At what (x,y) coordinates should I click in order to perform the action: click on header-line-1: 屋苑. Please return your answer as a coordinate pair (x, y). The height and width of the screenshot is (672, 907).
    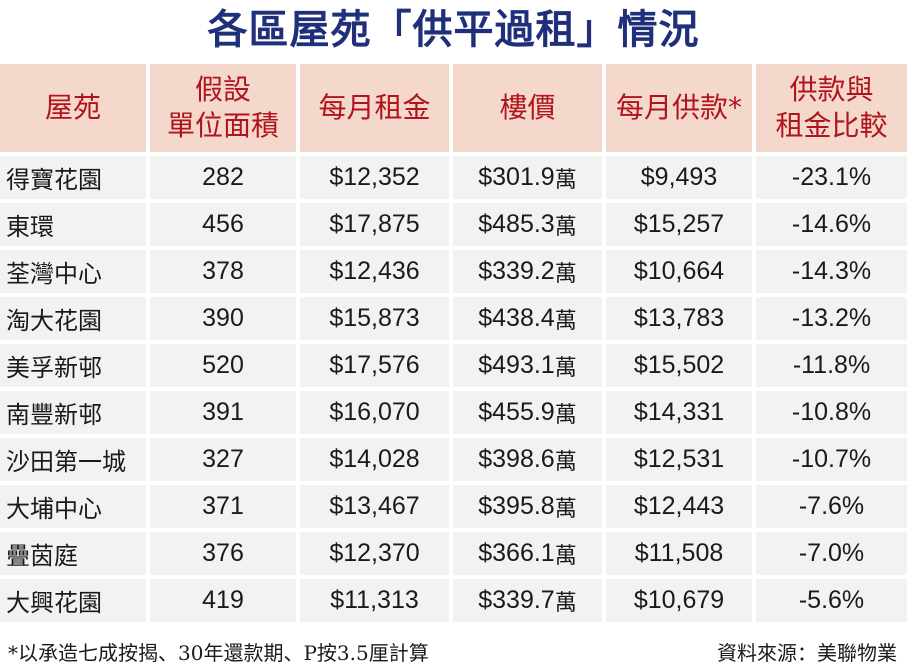
    Looking at the image, I should click on (72, 108).